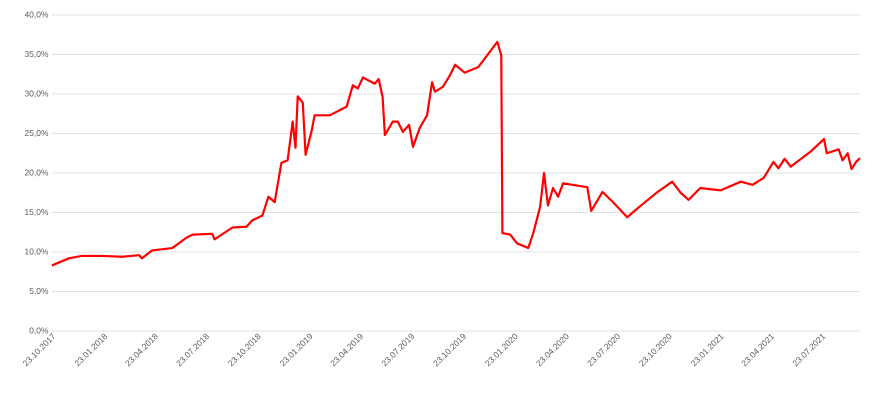 This screenshot has height=397, width=884. What do you see at coordinates (36, 212) in the screenshot?
I see `y-tick-label: 15,0%` at bounding box center [36, 212].